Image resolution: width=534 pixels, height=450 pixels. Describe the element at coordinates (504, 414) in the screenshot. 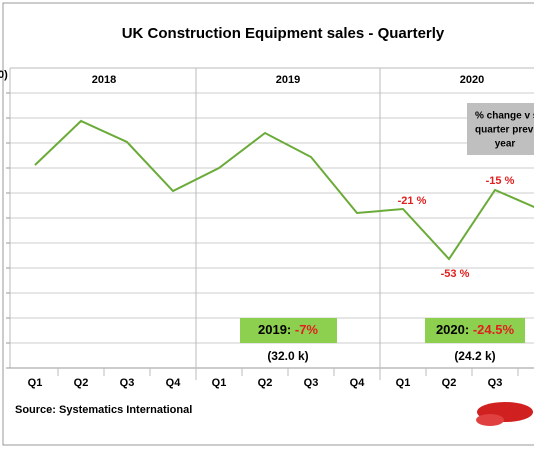

I see `logo` at that location.